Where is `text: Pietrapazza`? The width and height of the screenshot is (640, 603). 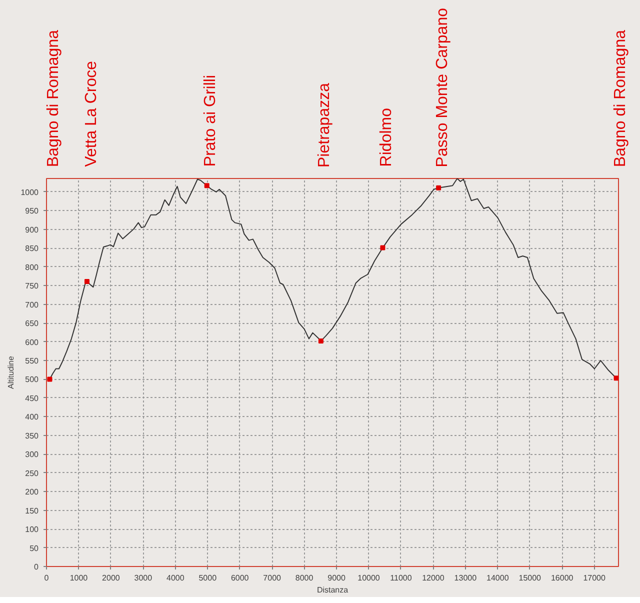 text: Pietrapazza is located at coordinates (325, 124).